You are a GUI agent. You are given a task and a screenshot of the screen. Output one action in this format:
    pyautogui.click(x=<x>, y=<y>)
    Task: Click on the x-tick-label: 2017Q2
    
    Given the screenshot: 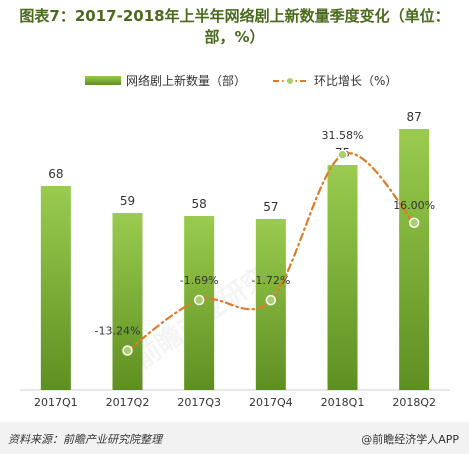 What is the action you would take?
    pyautogui.click(x=128, y=402)
    